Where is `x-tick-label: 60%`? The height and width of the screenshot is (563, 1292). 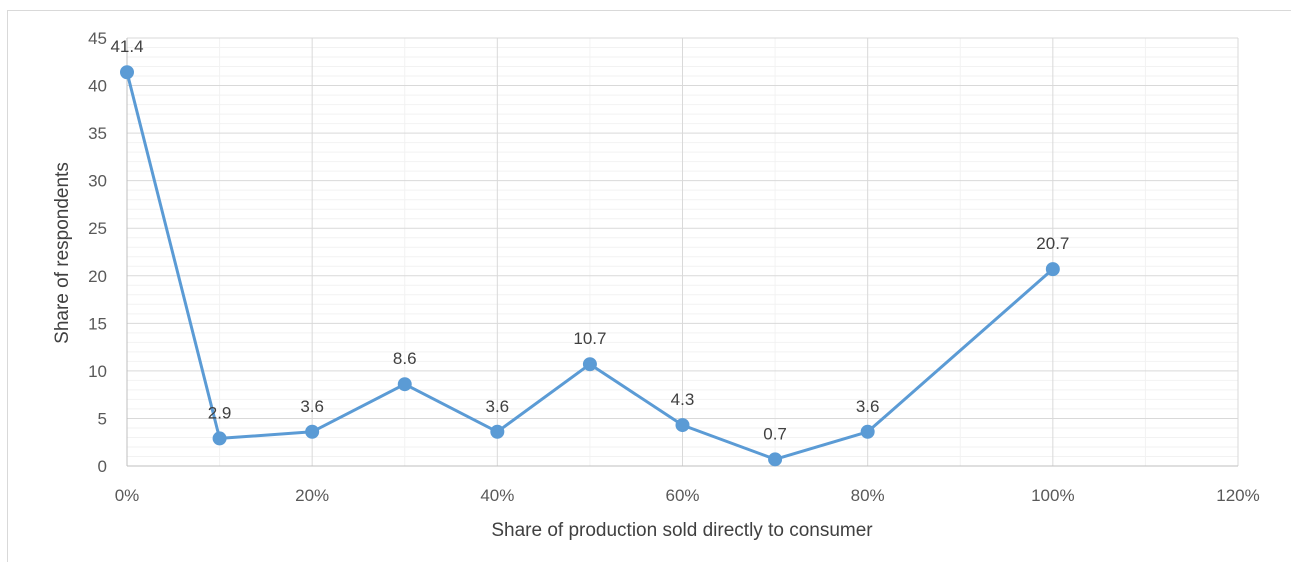
x-tick-label: 60% is located at coordinates (682, 495).